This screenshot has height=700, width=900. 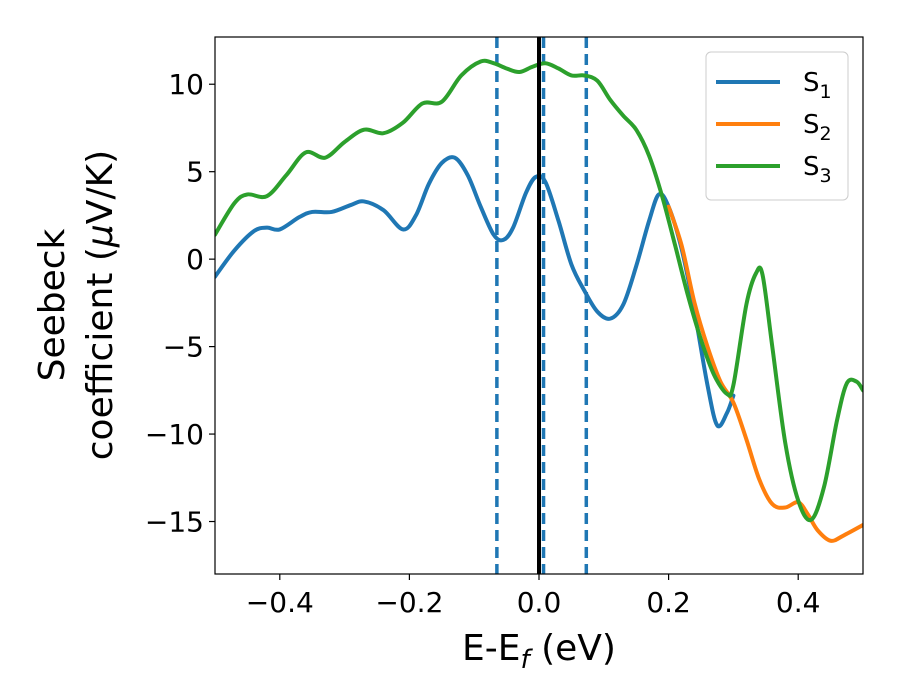 I want to click on series-line-s2, so click(x=764, y=373).